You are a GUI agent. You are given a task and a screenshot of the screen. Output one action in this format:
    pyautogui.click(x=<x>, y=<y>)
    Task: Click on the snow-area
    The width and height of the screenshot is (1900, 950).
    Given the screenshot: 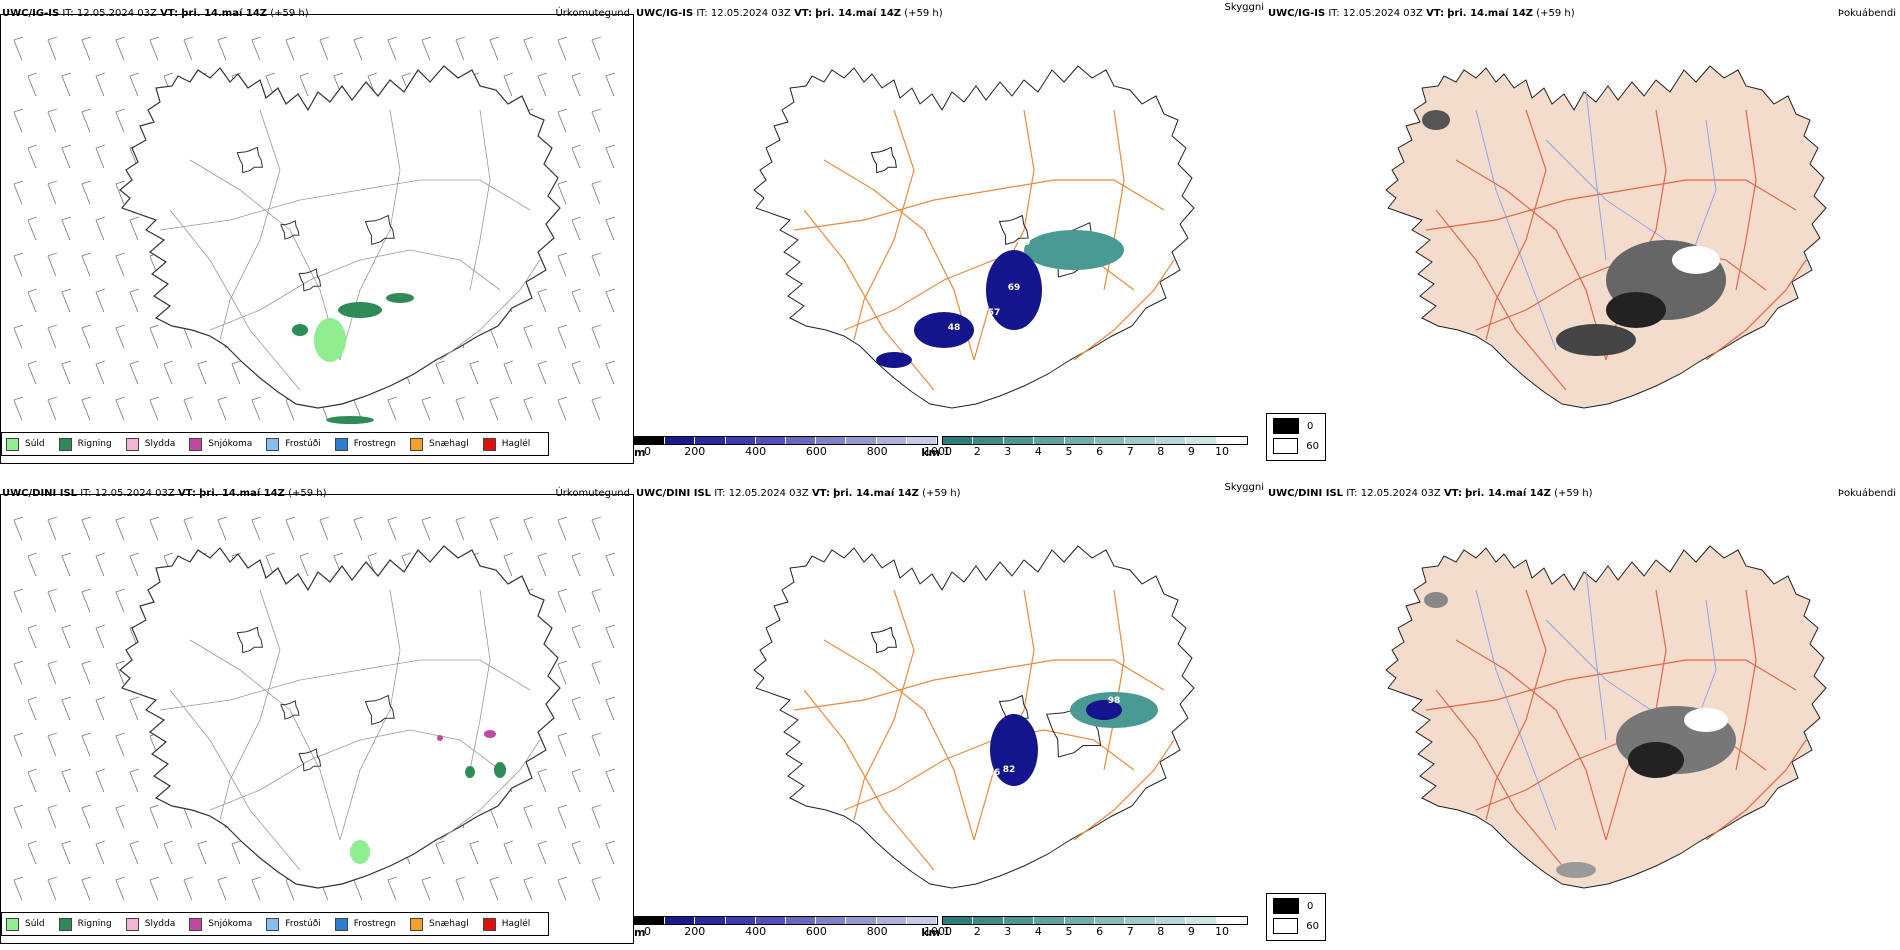 What is the action you would take?
    pyautogui.click(x=440, y=738)
    